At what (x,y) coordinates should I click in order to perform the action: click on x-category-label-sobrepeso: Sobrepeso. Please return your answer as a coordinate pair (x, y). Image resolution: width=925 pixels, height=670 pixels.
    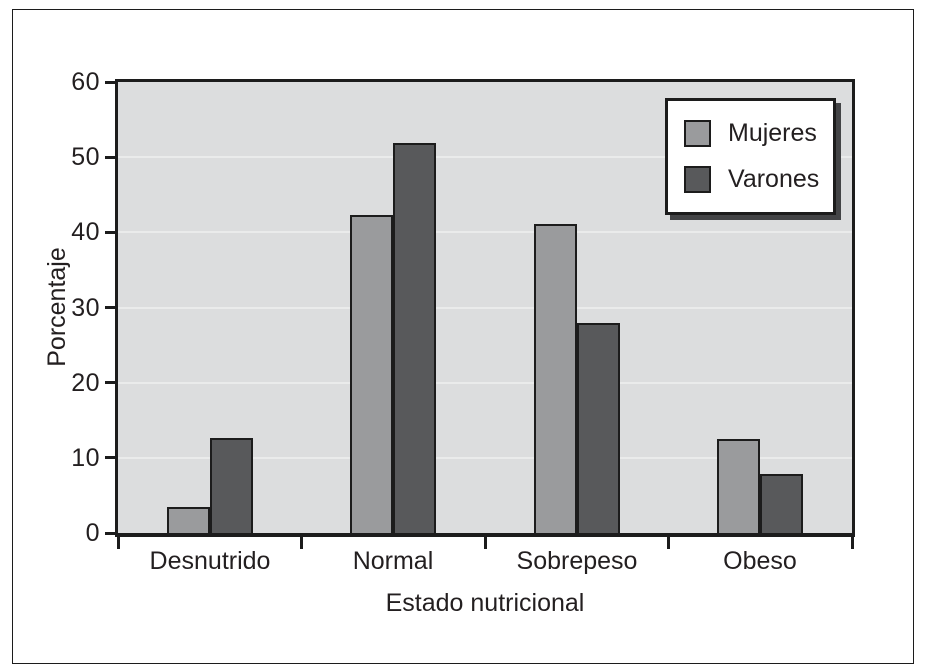
    Looking at the image, I should click on (577, 561).